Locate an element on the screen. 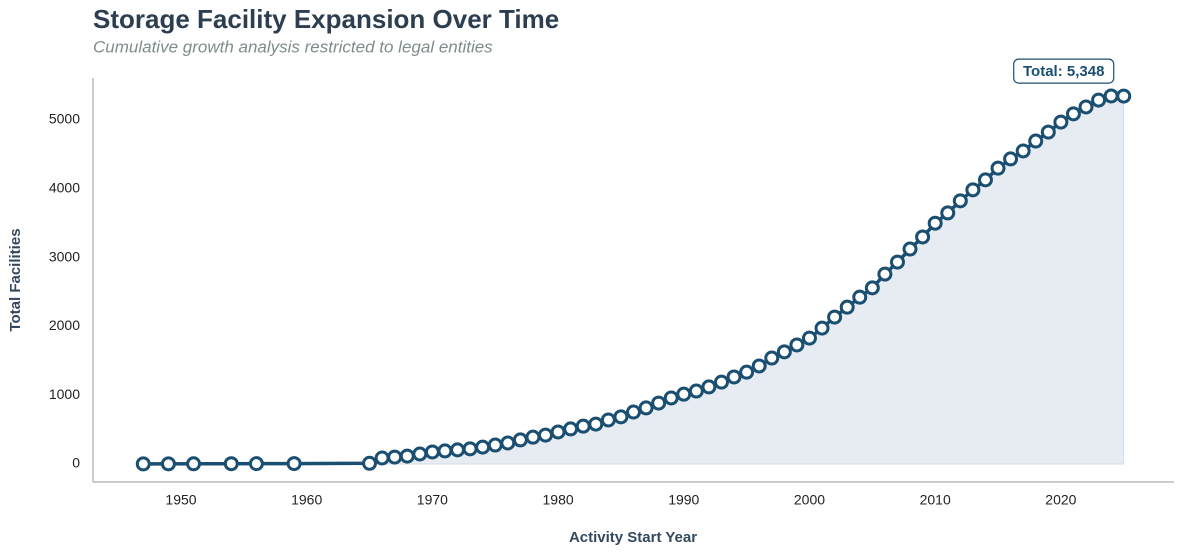 The height and width of the screenshot is (555, 1184). x-tick-label: 2020 is located at coordinates (1060, 500).